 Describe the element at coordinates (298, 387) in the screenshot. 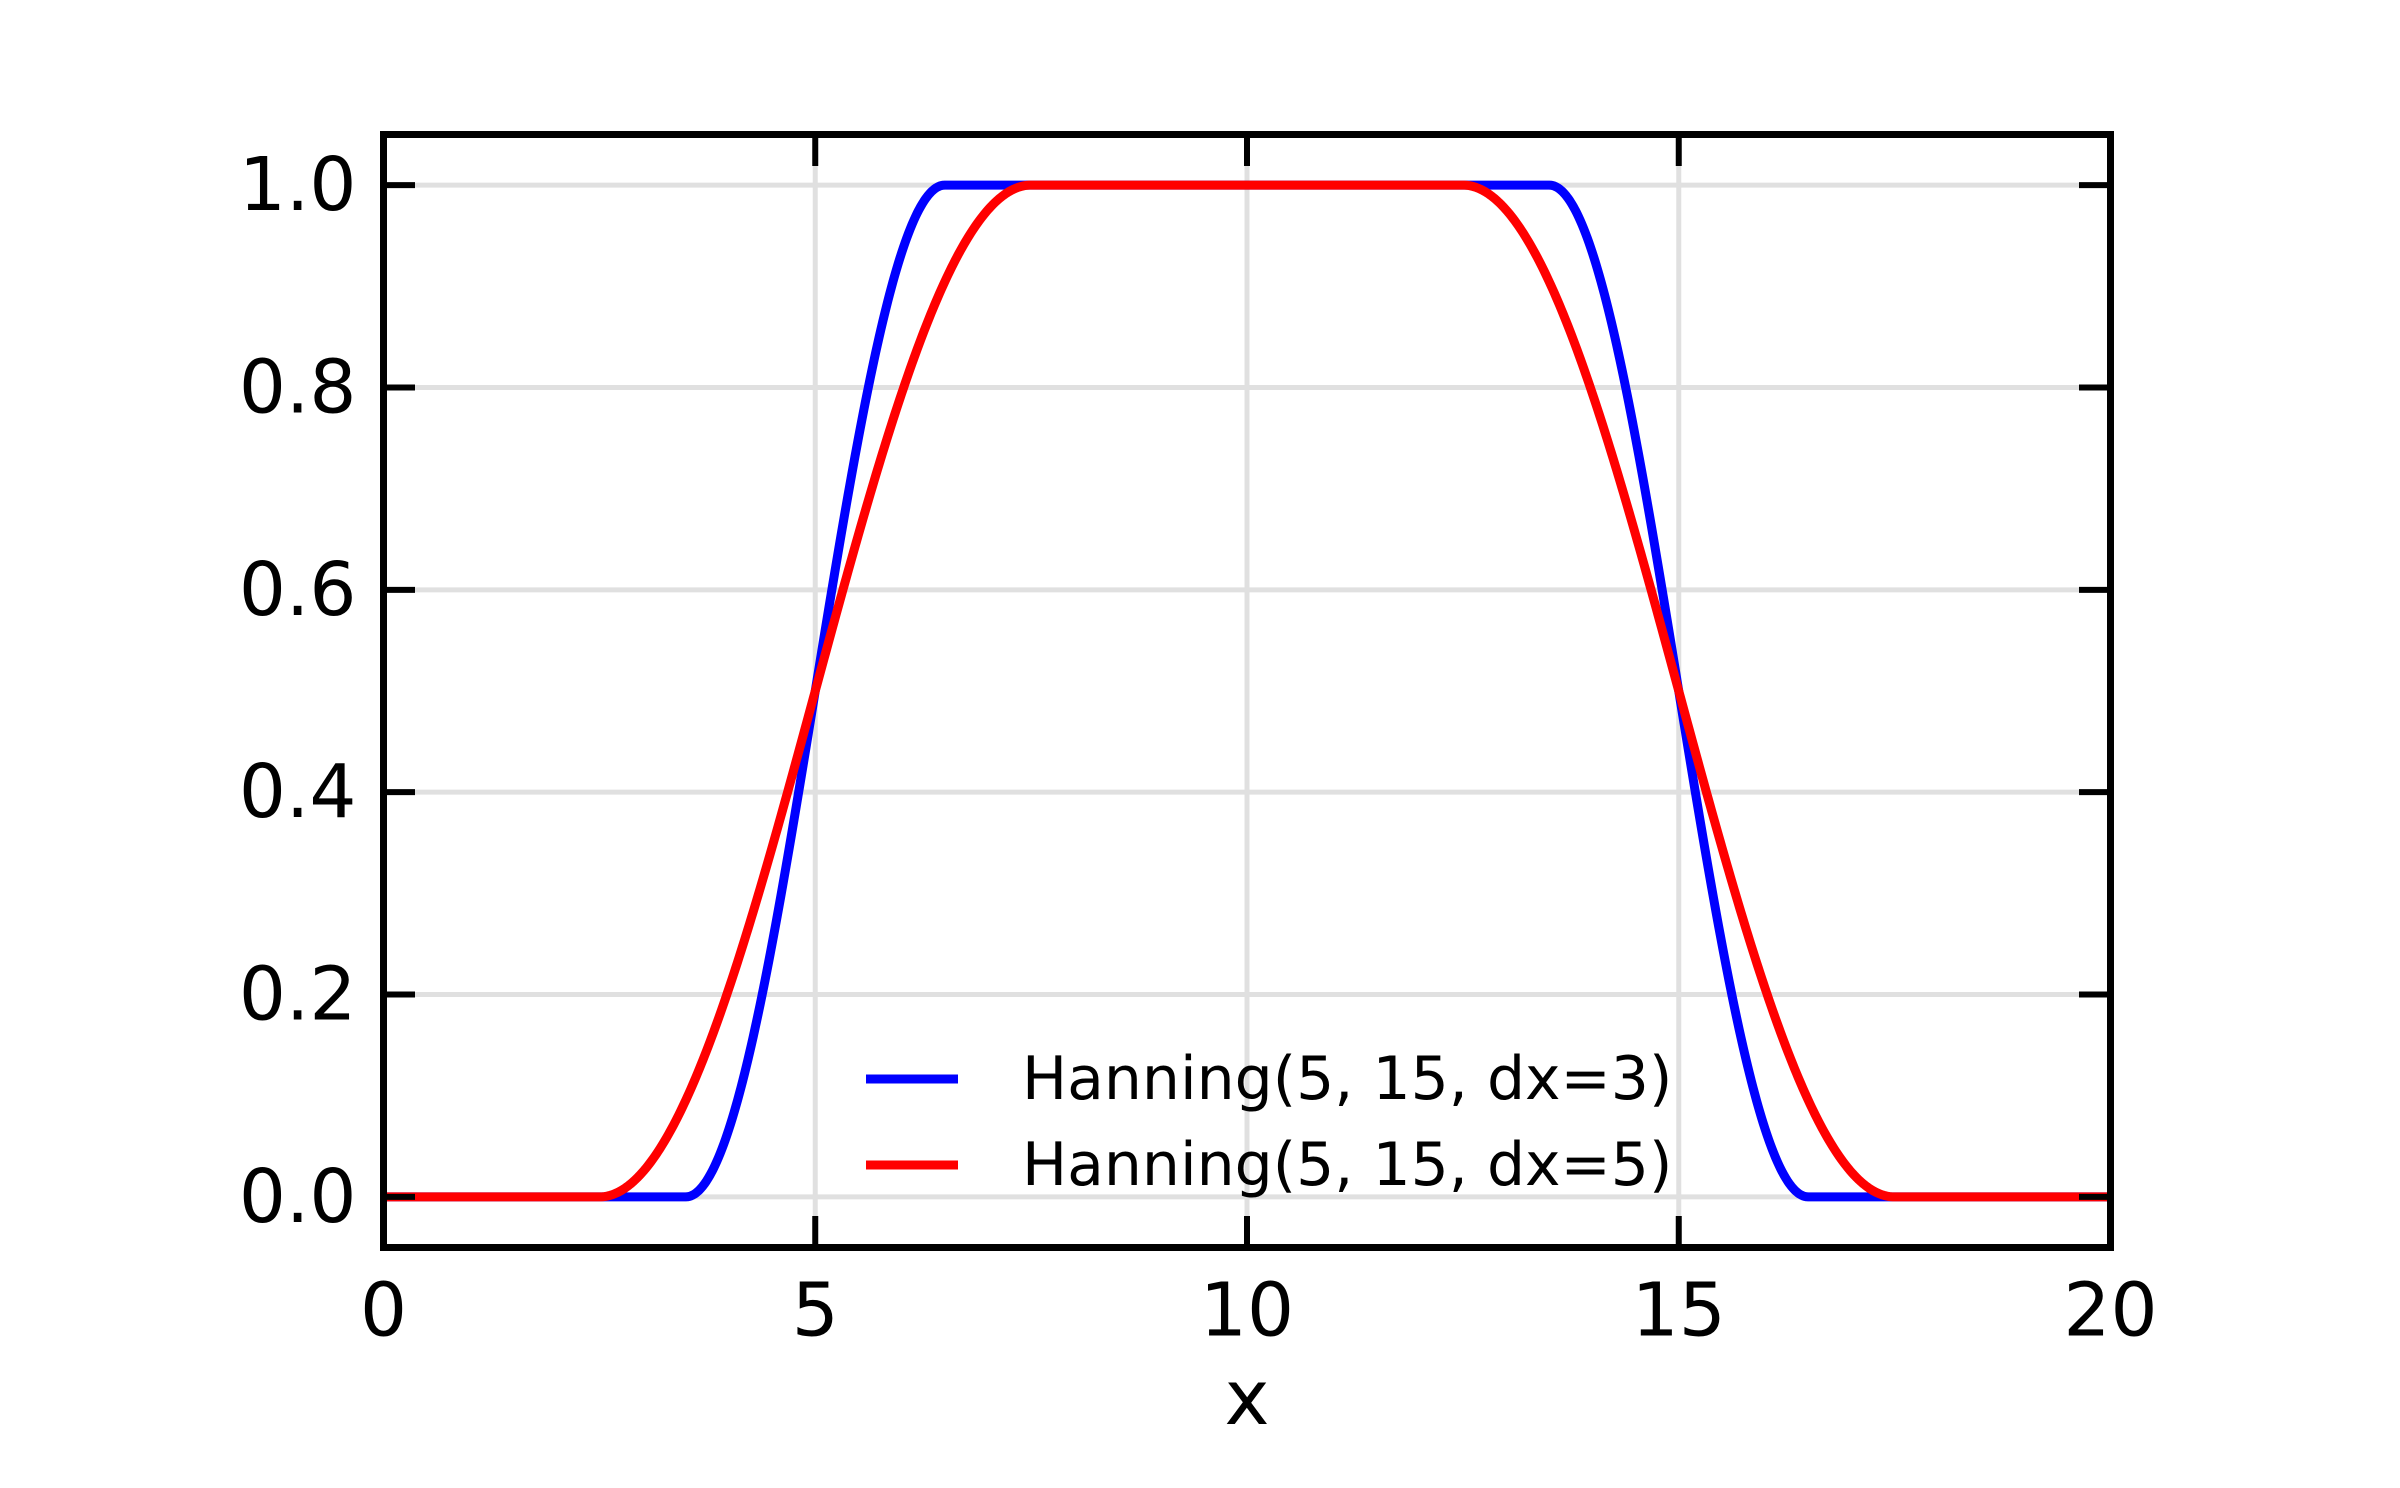

I see `y-tick-label: 0.8` at that location.